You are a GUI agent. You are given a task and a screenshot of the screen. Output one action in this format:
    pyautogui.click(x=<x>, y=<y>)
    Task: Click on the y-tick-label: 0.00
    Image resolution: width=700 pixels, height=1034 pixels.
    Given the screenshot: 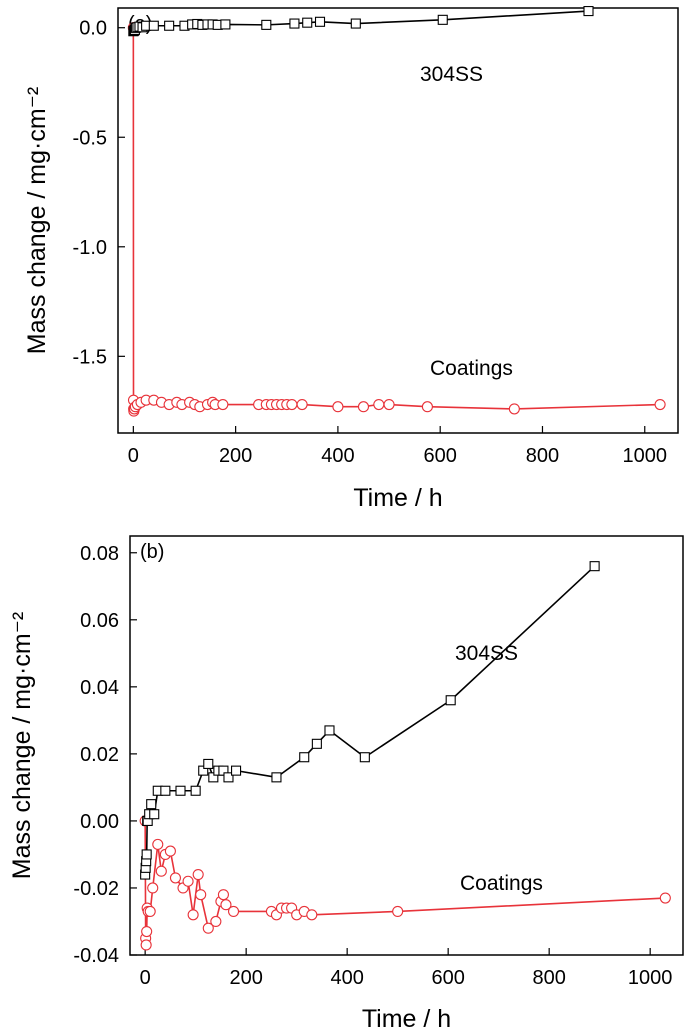 What is the action you would take?
    pyautogui.click(x=99, y=822)
    